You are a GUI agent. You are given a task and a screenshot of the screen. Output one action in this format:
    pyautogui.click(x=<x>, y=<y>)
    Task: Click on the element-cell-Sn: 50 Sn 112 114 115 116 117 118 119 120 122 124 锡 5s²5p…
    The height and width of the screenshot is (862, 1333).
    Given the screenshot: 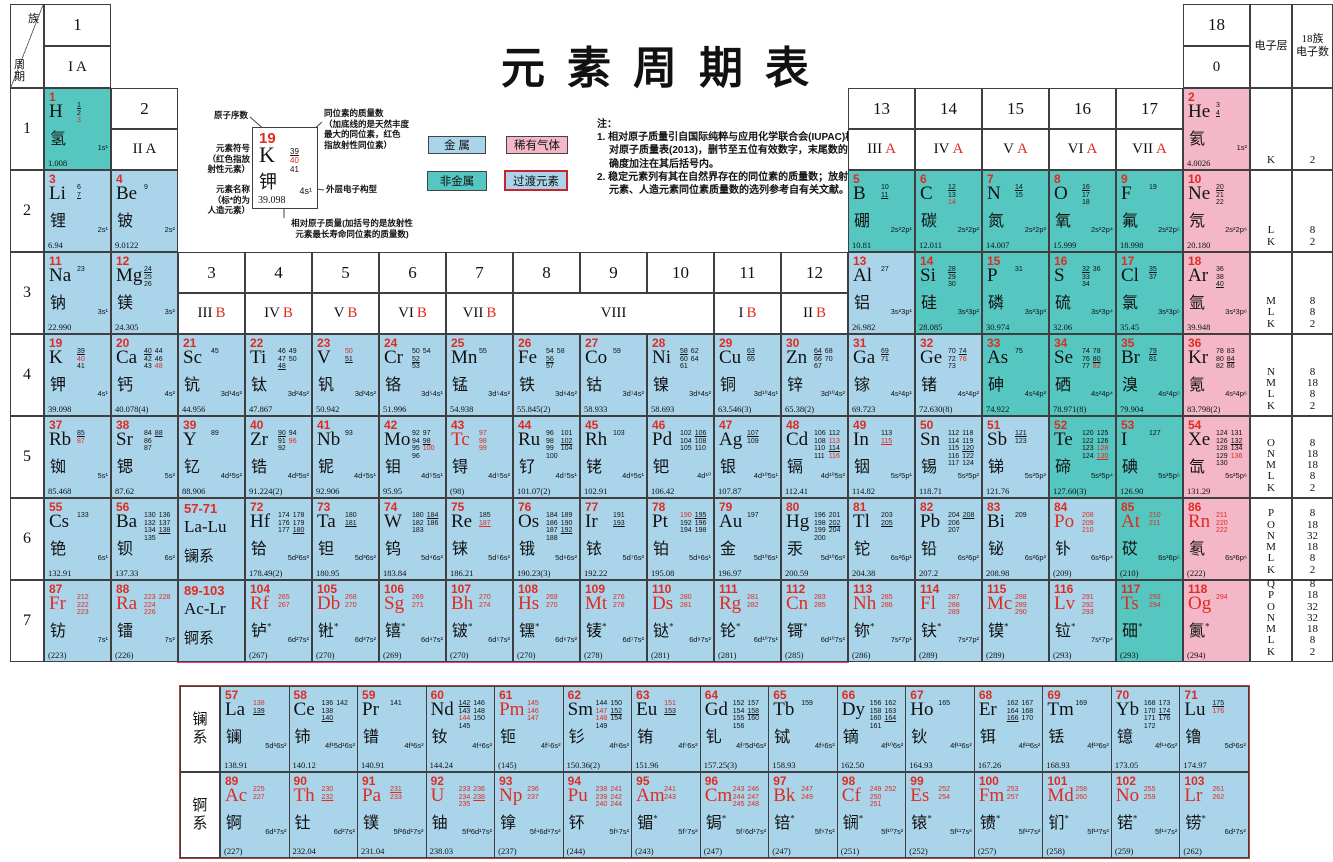 What is the action you would take?
    pyautogui.click(x=948, y=457)
    